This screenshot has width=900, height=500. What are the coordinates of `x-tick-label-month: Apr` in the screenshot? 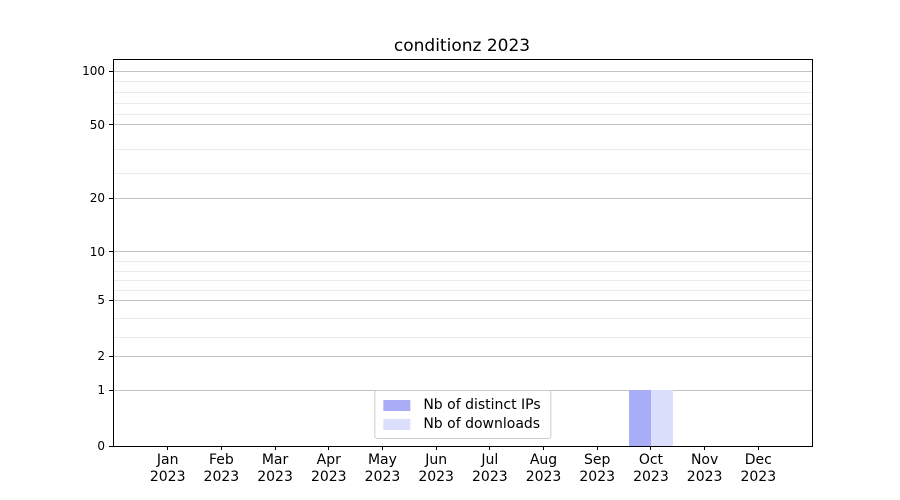 It's located at (328, 460).